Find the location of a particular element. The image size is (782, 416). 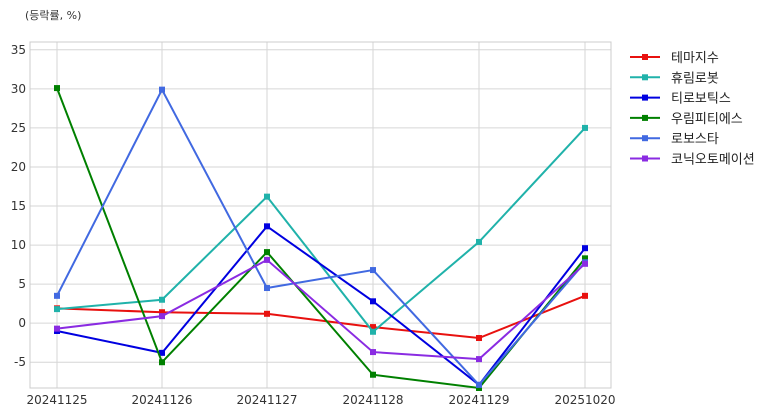

y-tick-label: 35 is located at coordinates (18, 50).